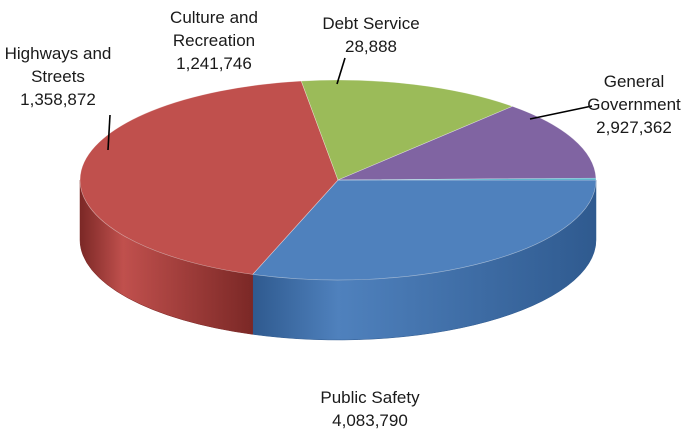  What do you see at coordinates (58, 53) in the screenshot?
I see `slice-category-label: Highways and` at bounding box center [58, 53].